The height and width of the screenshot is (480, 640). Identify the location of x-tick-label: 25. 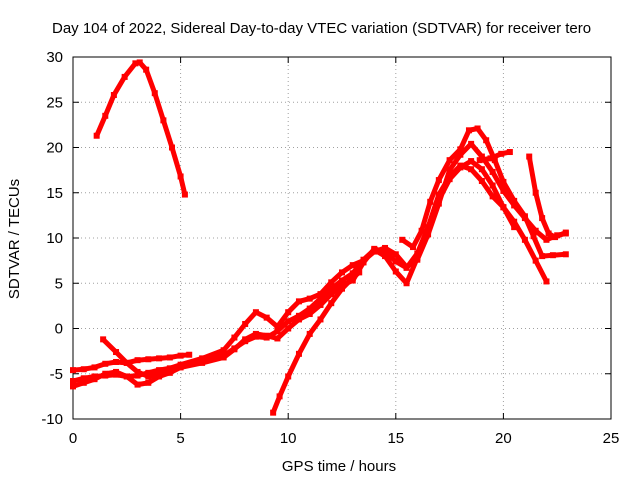
(611, 438).